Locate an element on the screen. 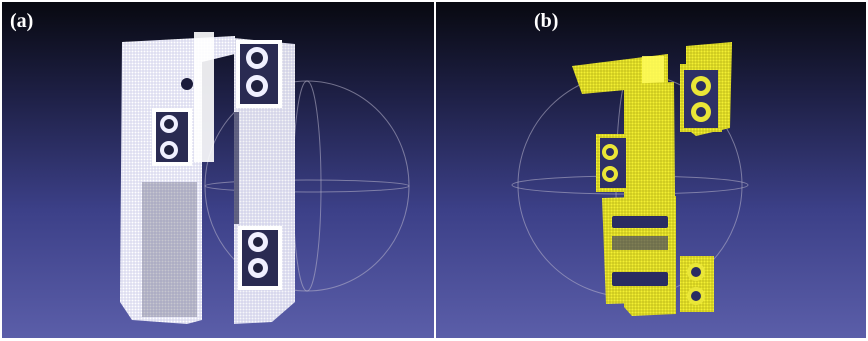  panel-label-a: (a) is located at coordinates (22, 21).